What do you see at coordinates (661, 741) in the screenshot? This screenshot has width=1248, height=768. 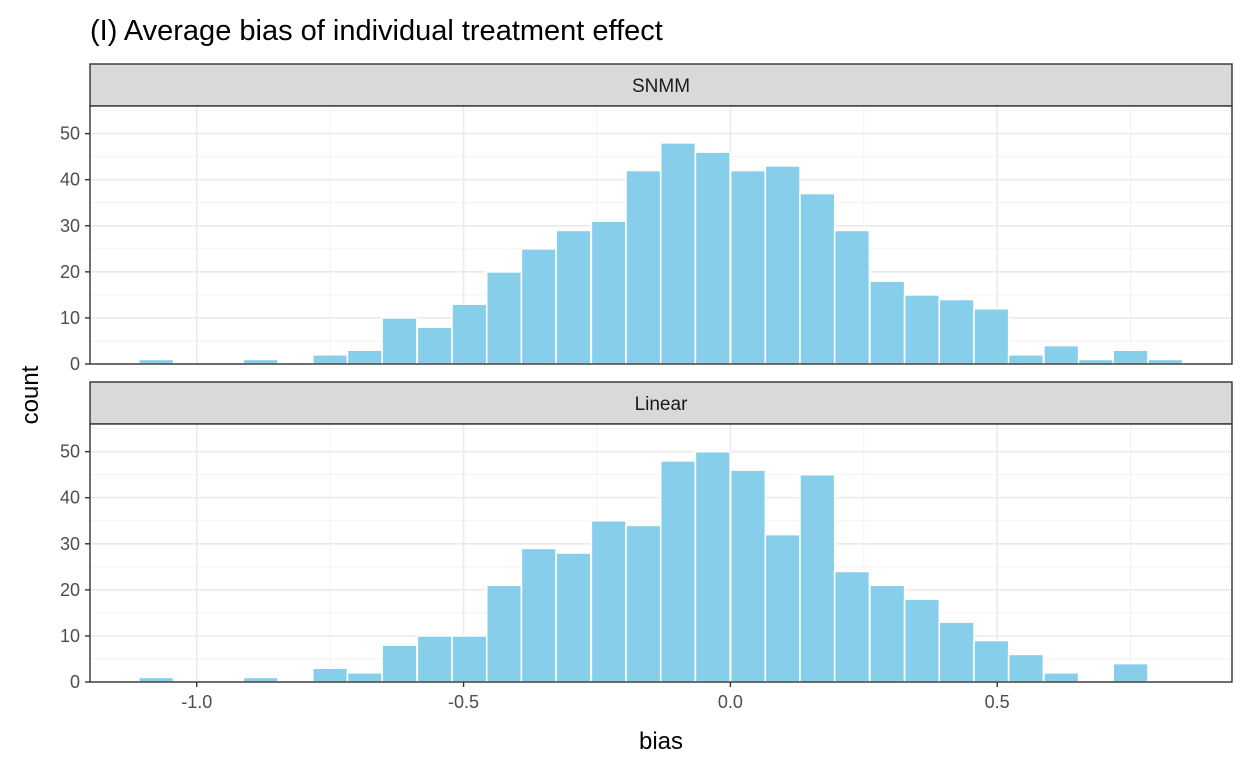 I see `x-axis-title: bias` at bounding box center [661, 741].